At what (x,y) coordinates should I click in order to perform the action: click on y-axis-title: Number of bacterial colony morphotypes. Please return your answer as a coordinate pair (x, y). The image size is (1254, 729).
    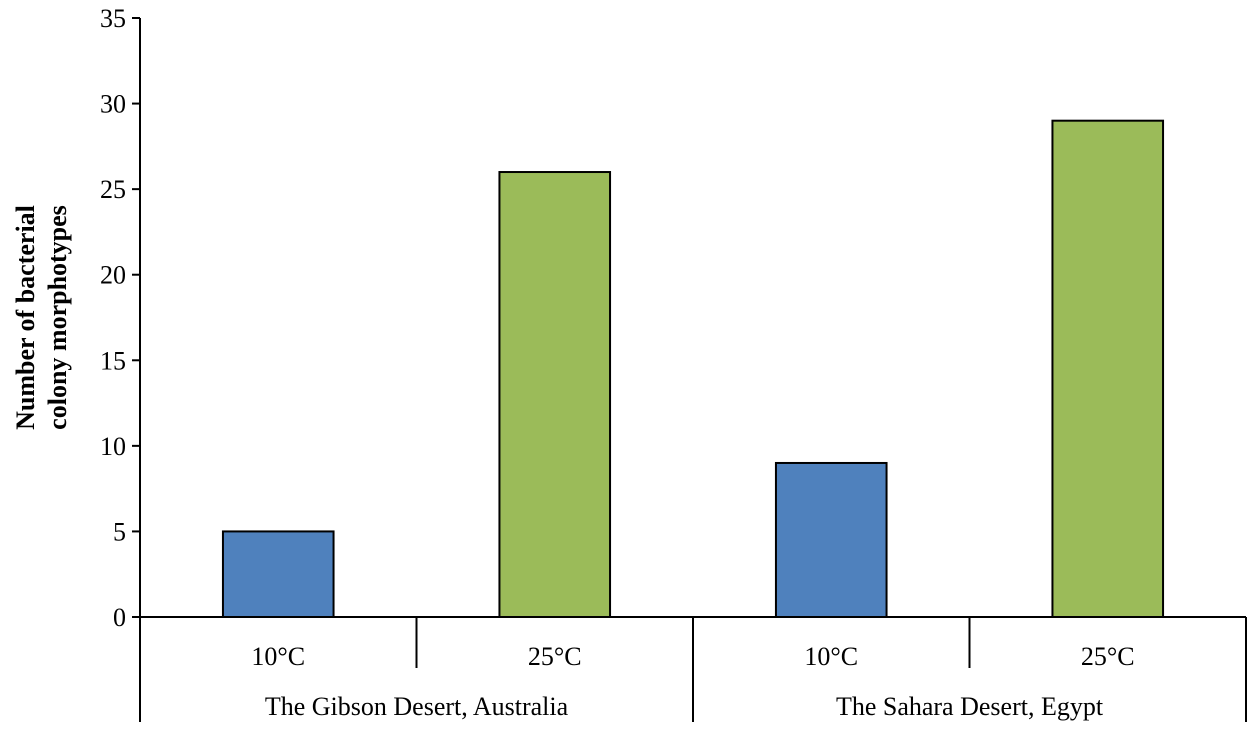
    Looking at the image, I should click on (41, 317).